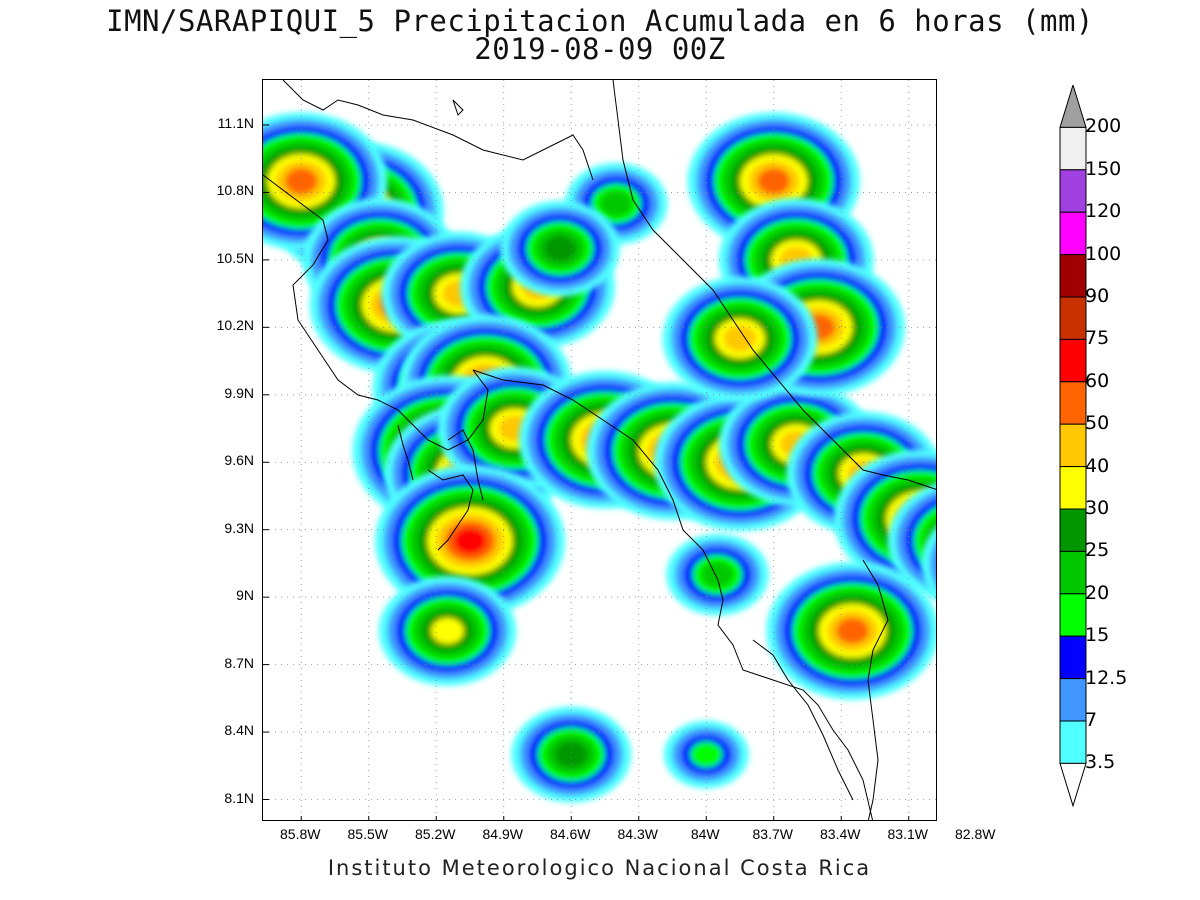 This screenshot has width=1200, height=900. What do you see at coordinates (570, 834) in the screenshot?
I see `lon-label: 84.6W` at bounding box center [570, 834].